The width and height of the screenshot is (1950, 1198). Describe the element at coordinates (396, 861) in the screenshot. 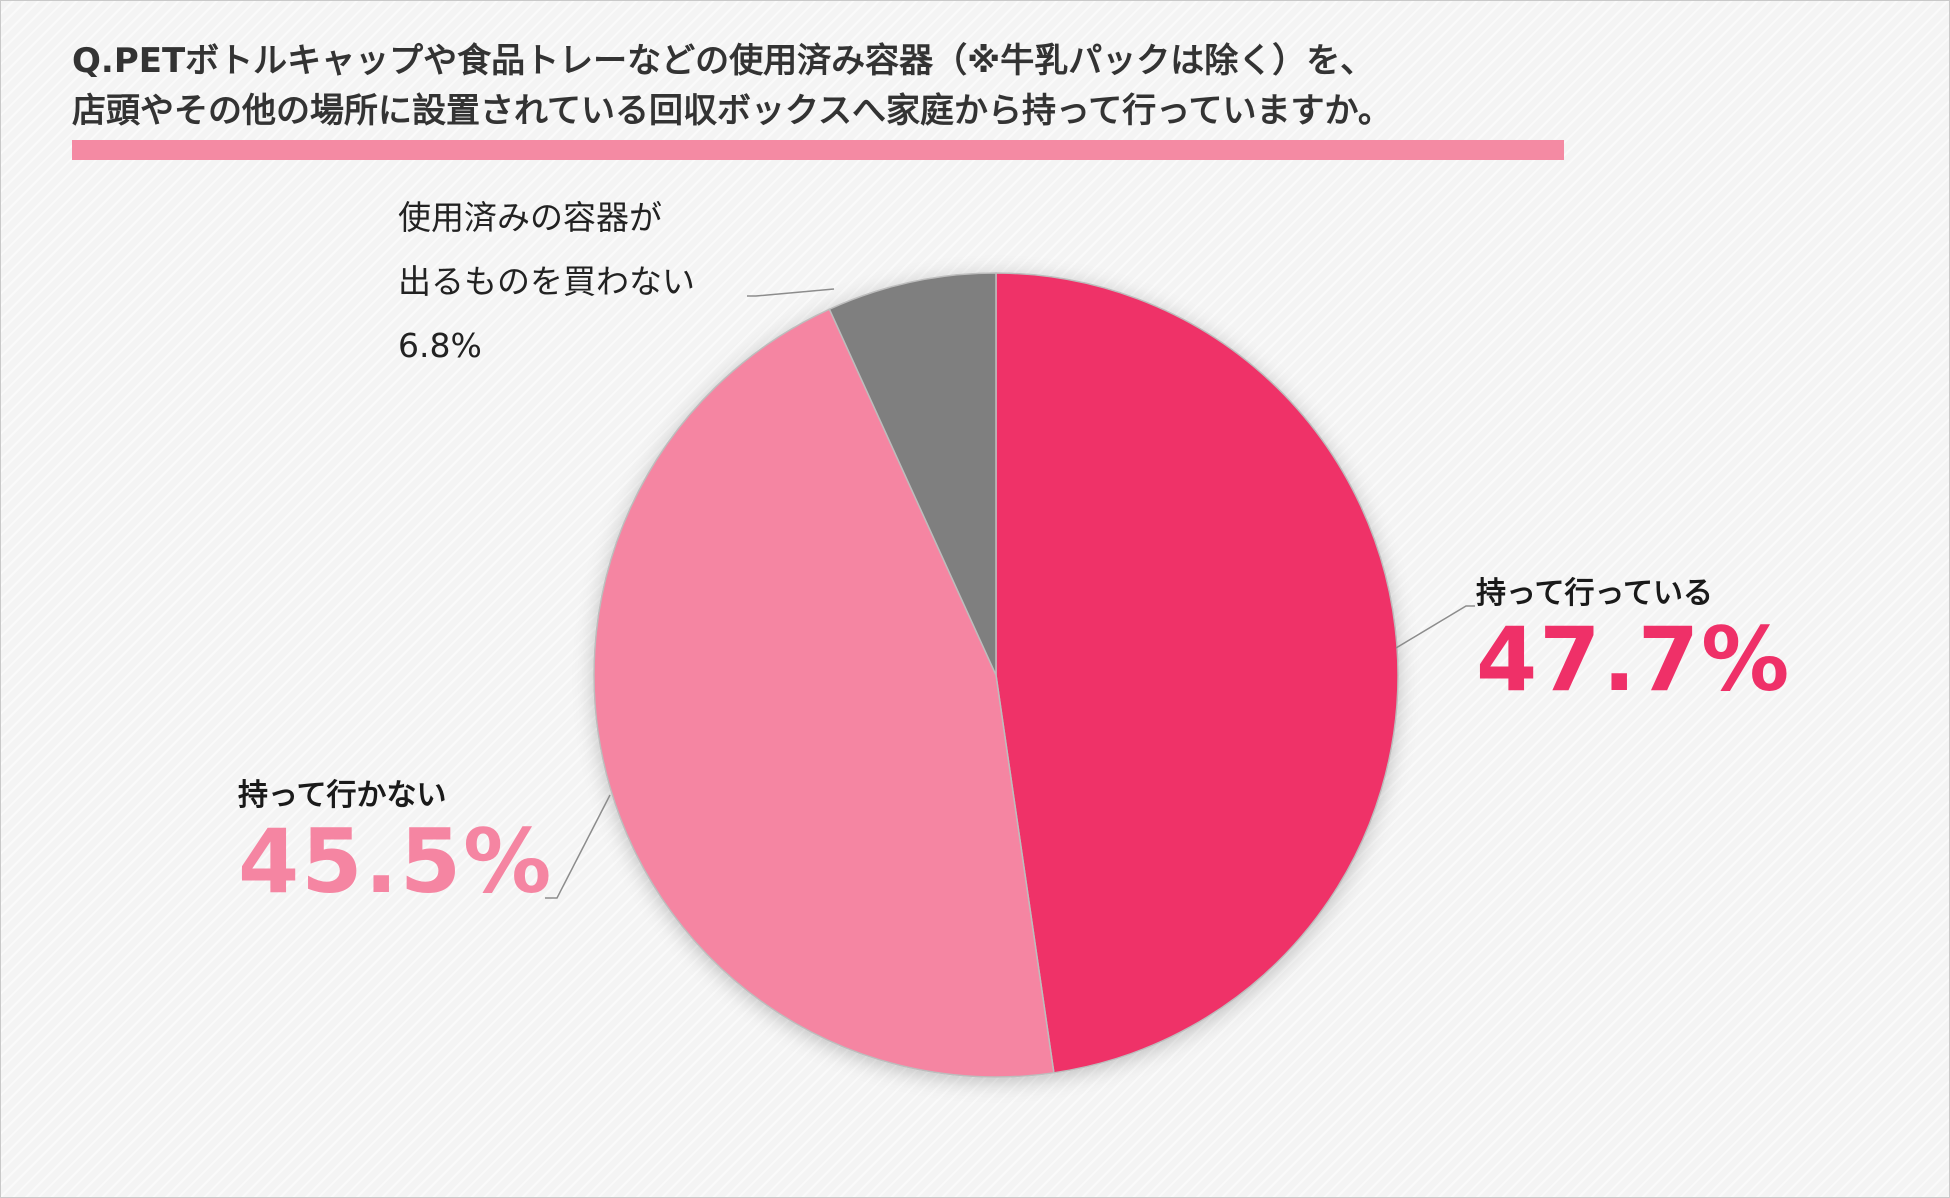

I see `label-not-go-value: 45.5%` at that location.